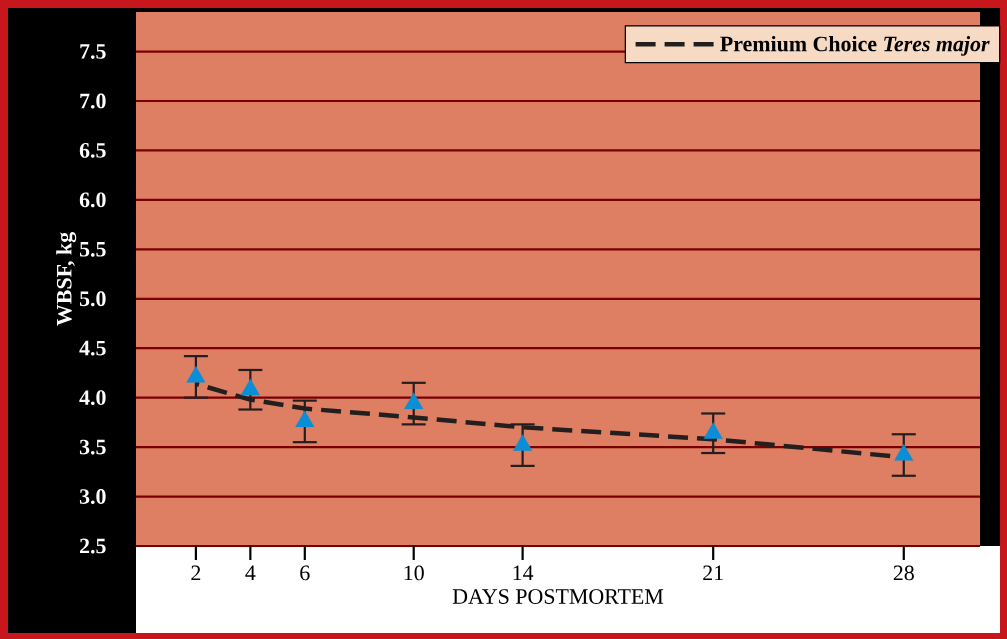 The width and height of the screenshot is (1007, 639). I want to click on x-tick-label: 21, so click(713, 573).